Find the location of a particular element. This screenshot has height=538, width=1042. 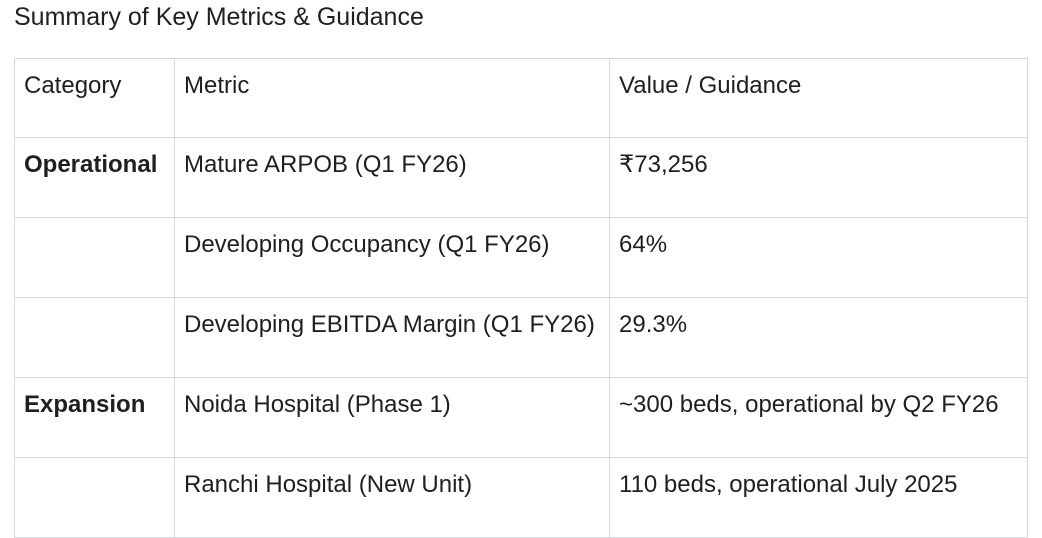

document-title: Summary of Key Metrics & Guidance is located at coordinates (219, 17).